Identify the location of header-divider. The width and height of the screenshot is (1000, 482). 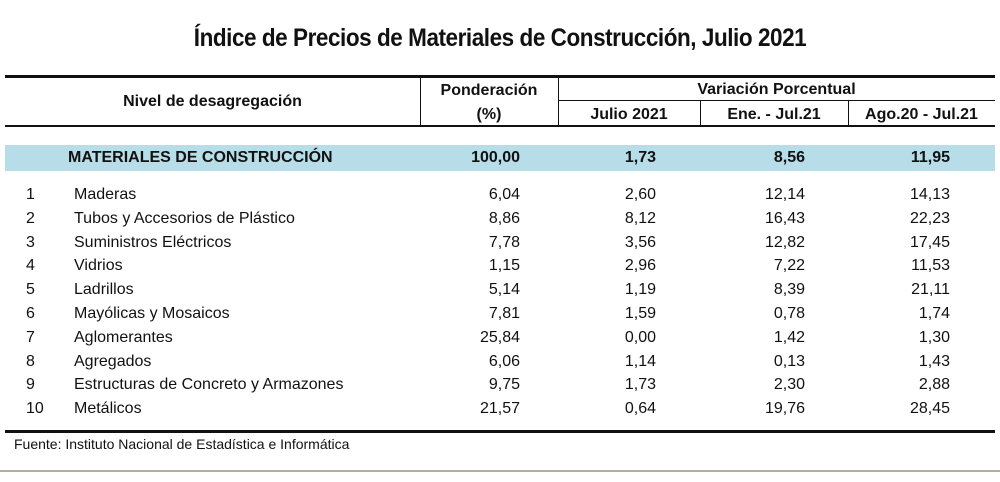
(776, 100).